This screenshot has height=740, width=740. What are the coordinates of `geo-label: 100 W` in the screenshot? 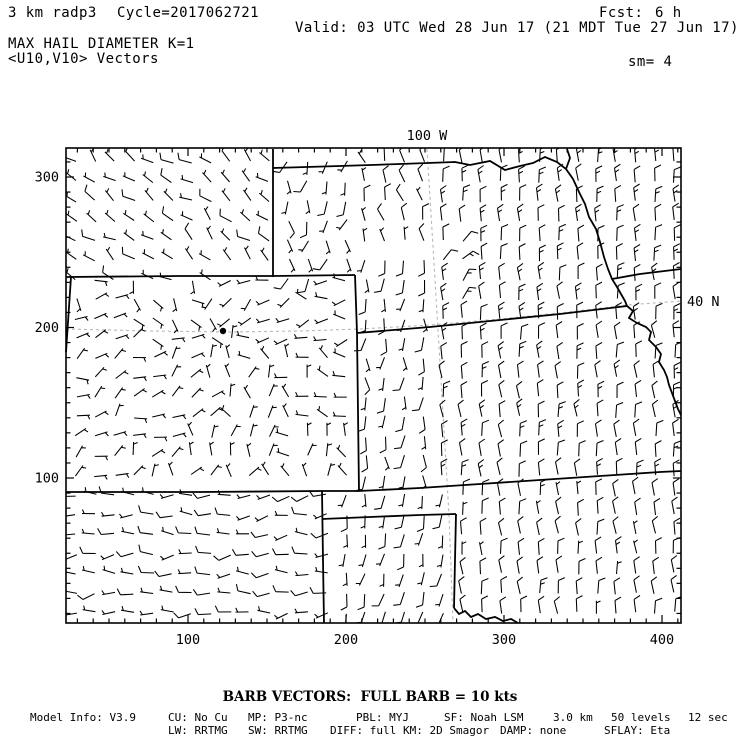 It's located at (428, 136).